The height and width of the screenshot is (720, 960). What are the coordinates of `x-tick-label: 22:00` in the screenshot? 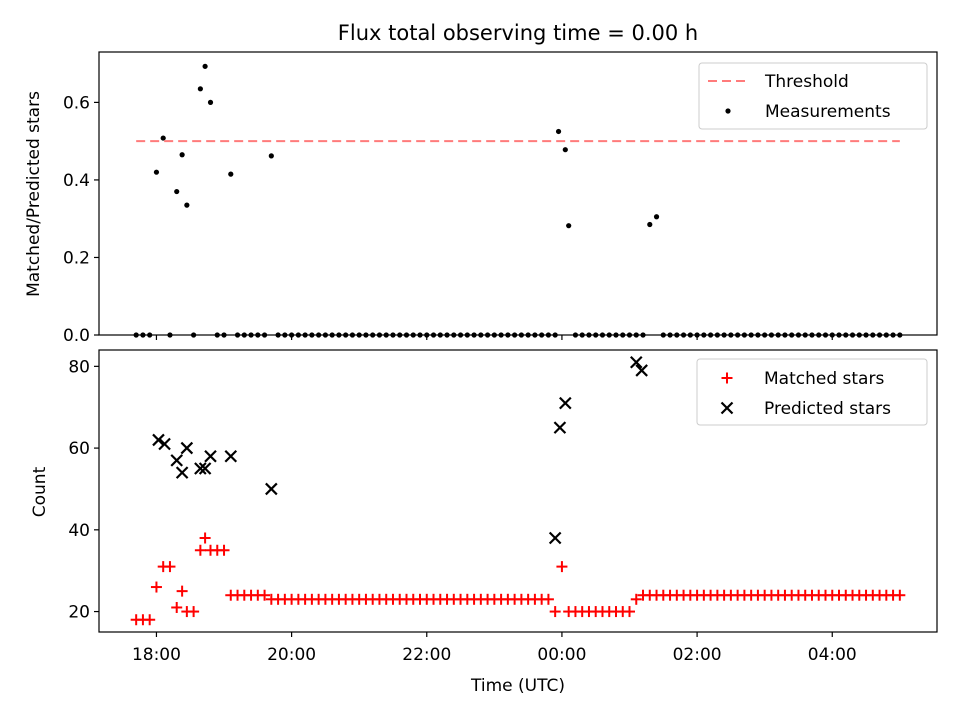 It's located at (426, 655).